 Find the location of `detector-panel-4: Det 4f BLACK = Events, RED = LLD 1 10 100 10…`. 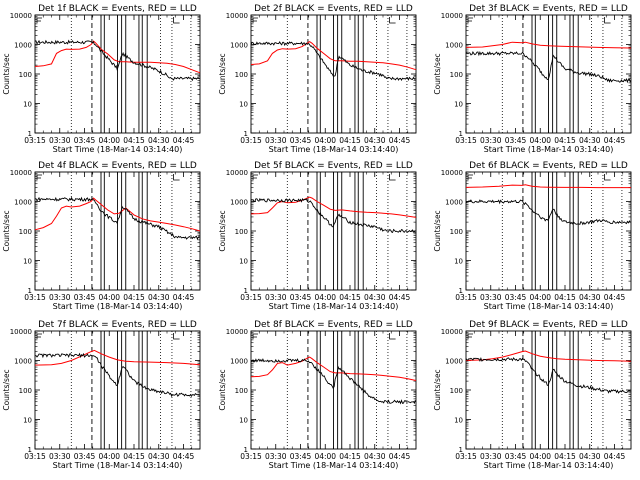

detector-panel-4: Det 4f BLACK = Events, RED = LLD 1 10 100 10… is located at coordinates (101, 236).